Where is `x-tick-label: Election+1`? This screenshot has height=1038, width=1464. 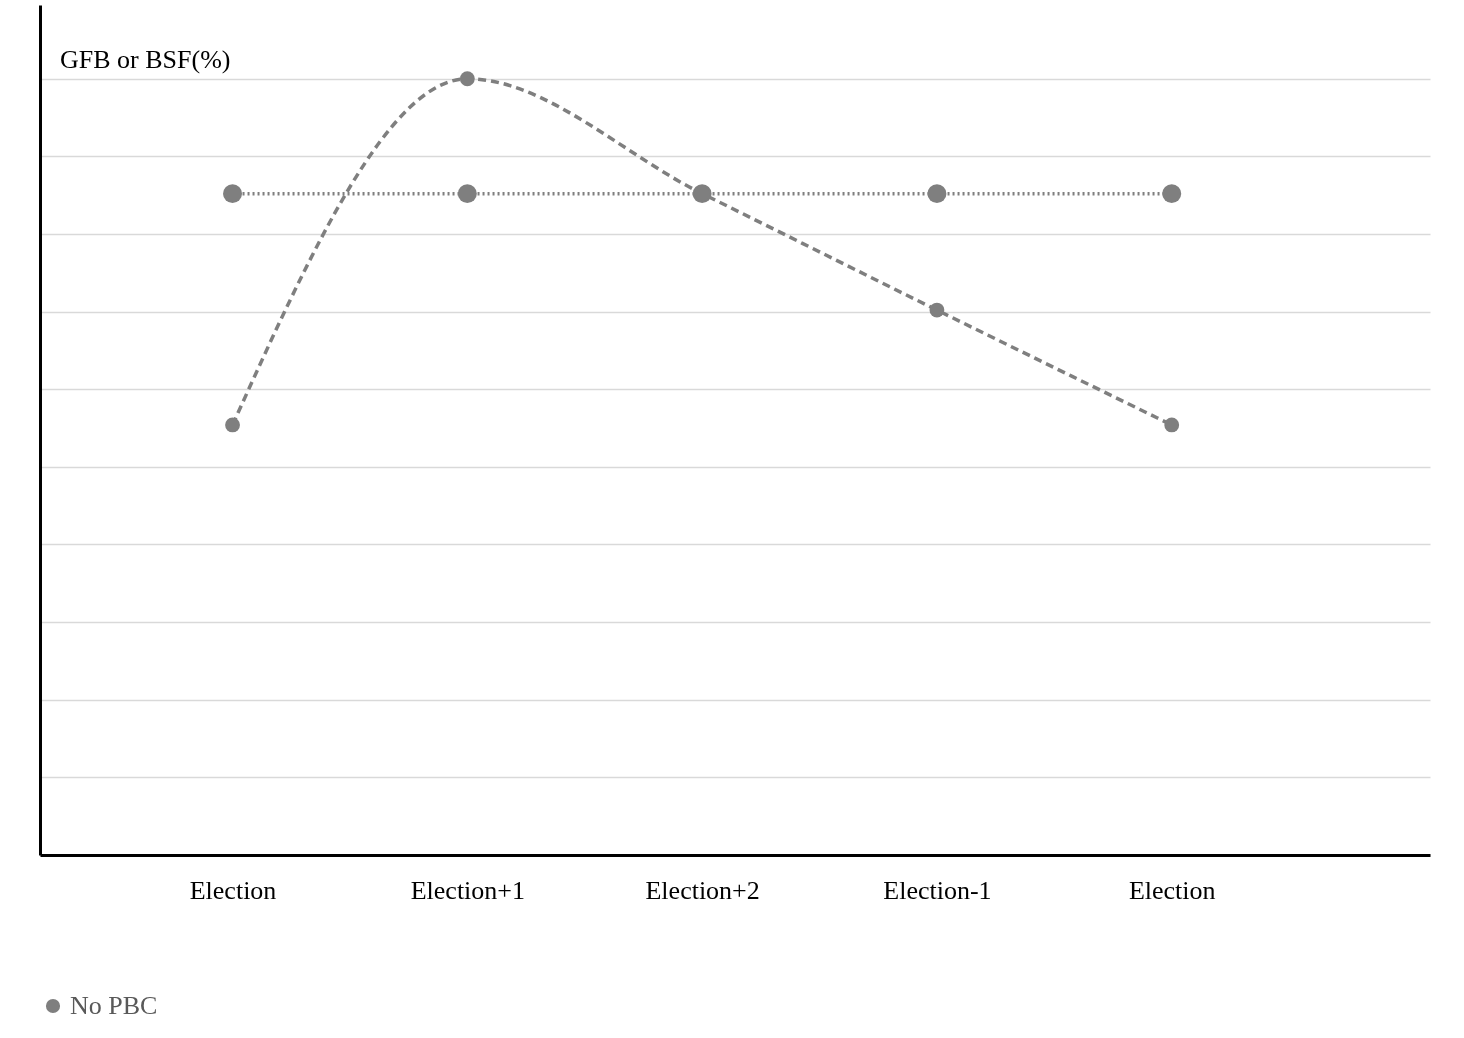
x-tick-label: Election+1 is located at coordinates (467, 890).